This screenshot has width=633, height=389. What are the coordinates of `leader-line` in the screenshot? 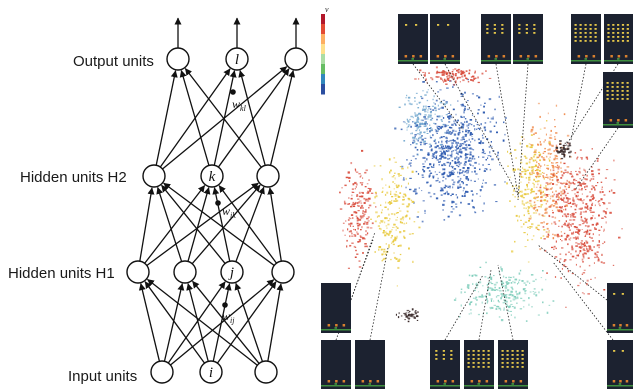 It's located at (505, 302).